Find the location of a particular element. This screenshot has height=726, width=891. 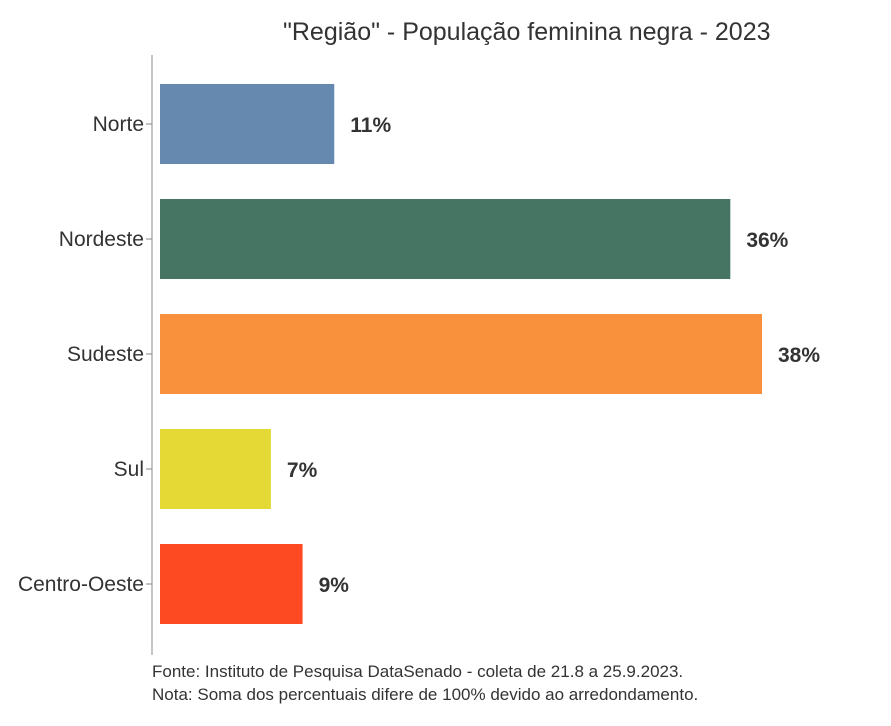

bar-centro-oeste is located at coordinates (231, 584).